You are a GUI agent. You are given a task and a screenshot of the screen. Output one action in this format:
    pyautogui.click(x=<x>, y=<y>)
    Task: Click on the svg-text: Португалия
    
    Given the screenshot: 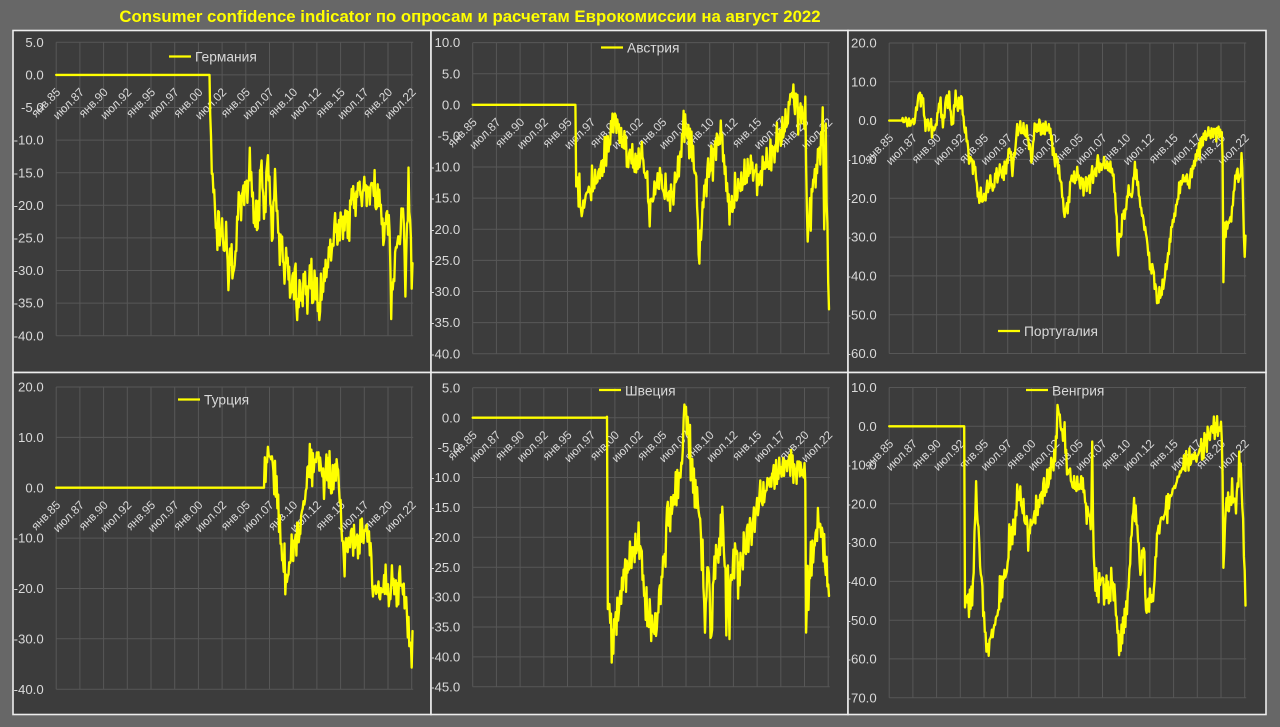 What is the action you would take?
    pyautogui.click(x=1061, y=331)
    